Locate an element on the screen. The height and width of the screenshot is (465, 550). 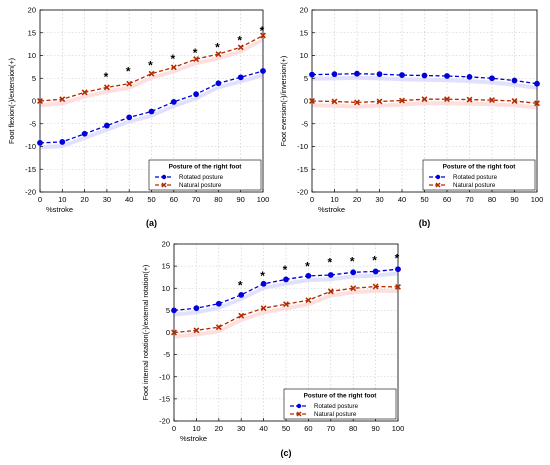
y-tick-label: 0 is located at coordinates (168, 332).